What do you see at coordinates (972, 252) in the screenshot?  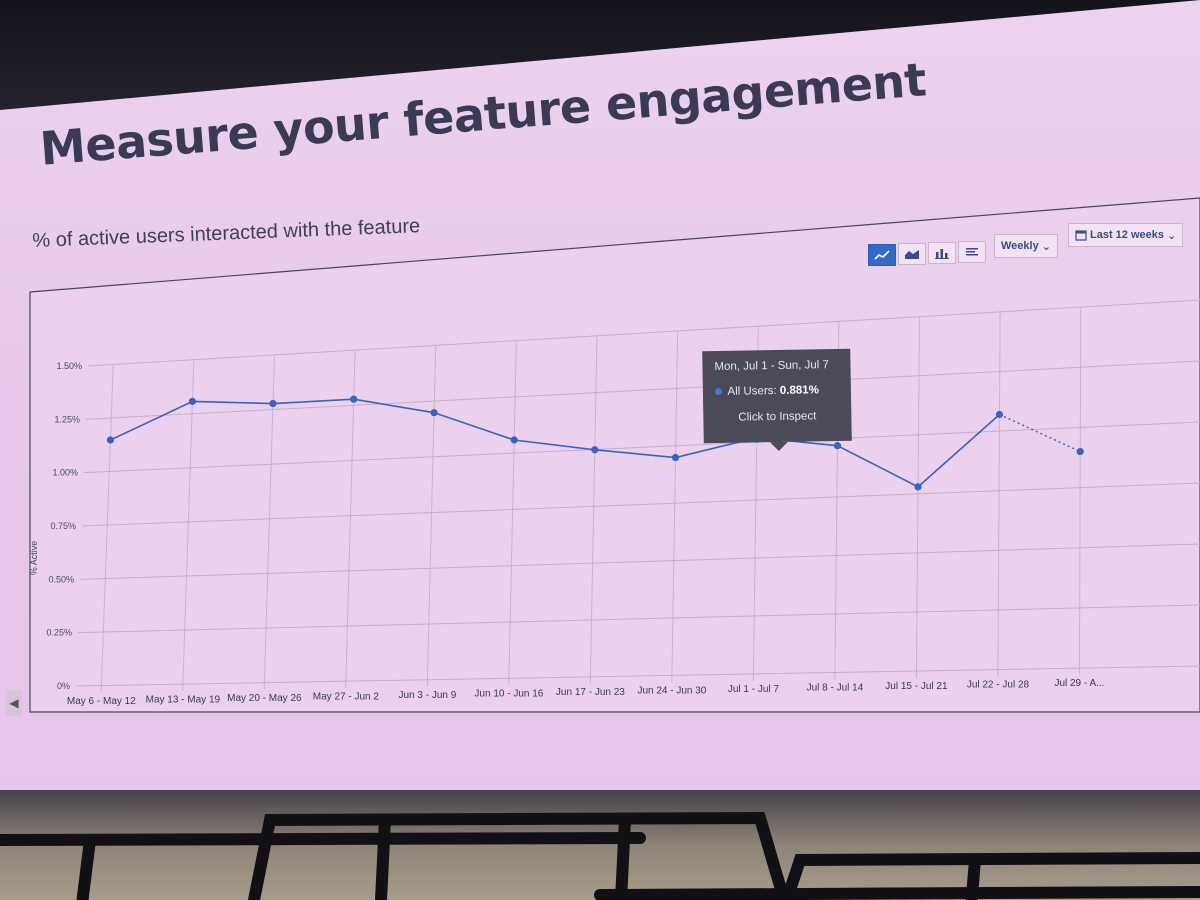 I see `table-view-icon` at bounding box center [972, 252].